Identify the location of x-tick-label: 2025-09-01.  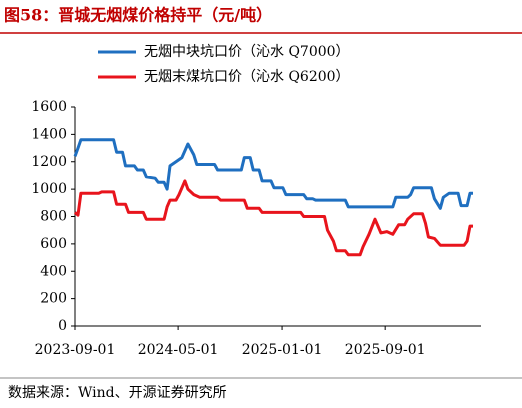
(385, 350).